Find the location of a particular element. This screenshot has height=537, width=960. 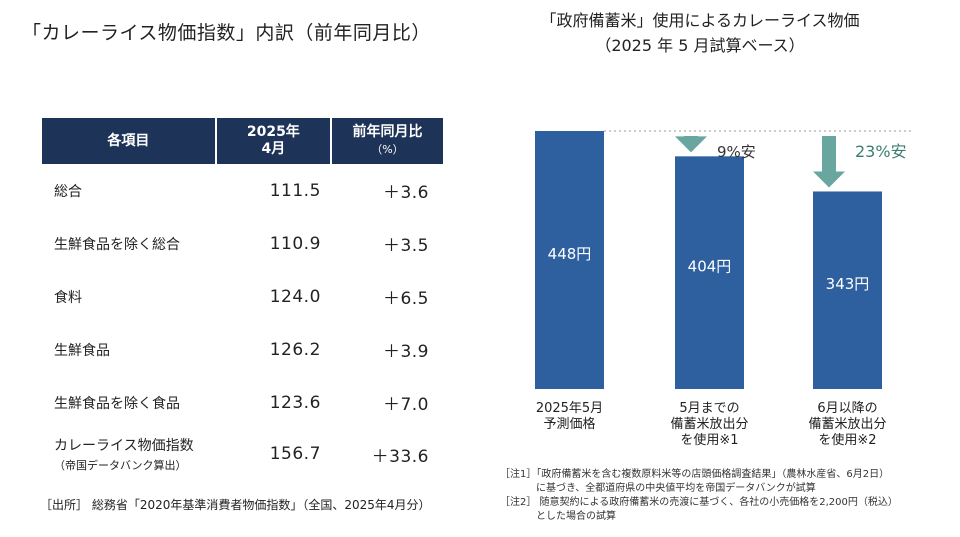

table-row: 生鮮食品 126.2 ＋3.9 is located at coordinates (242, 349).